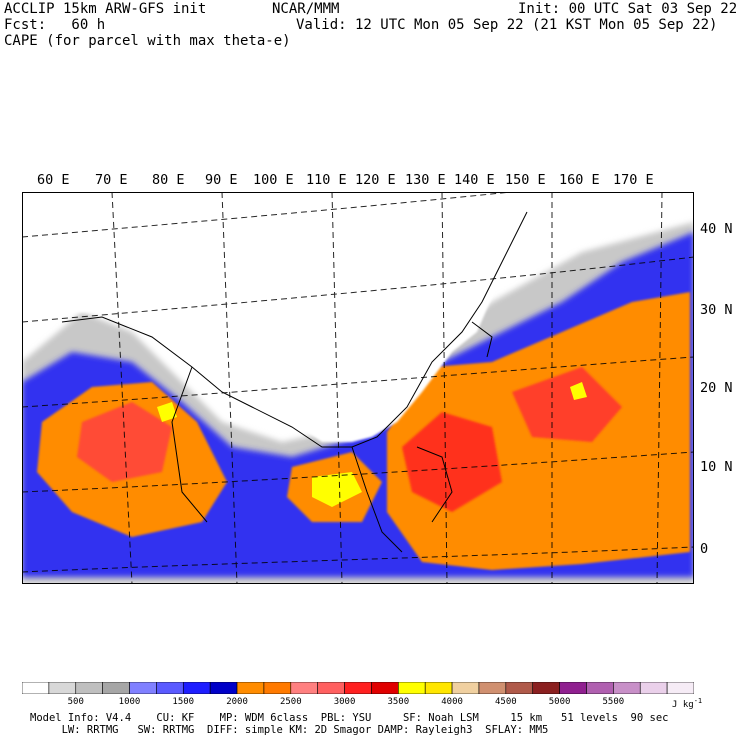  Describe the element at coordinates (147, 41) in the screenshot. I see `field-title: CAPE (for parcel with max theta-e)` at that location.